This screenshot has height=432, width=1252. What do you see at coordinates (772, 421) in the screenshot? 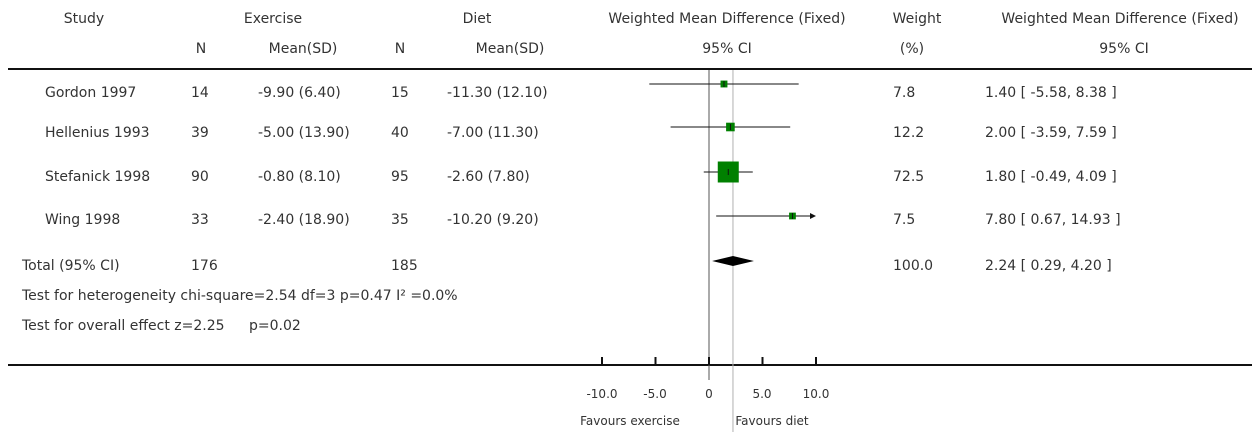
I see `favours-diet-label: Favours diet` at bounding box center [772, 421].